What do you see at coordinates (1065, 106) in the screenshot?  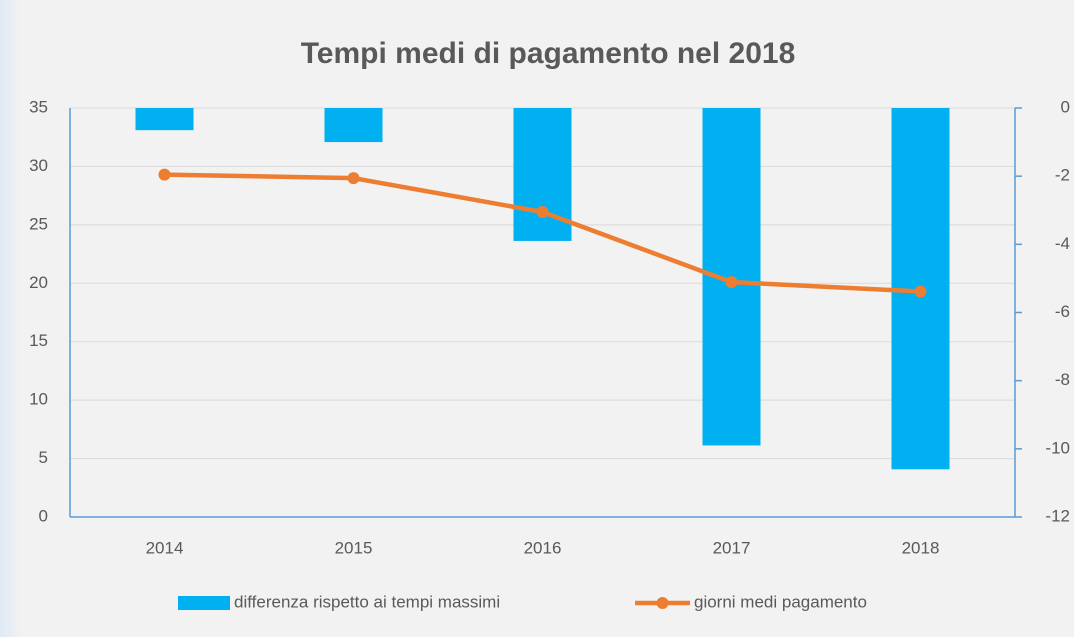 I see `y2-tick-label: 0` at bounding box center [1065, 106].